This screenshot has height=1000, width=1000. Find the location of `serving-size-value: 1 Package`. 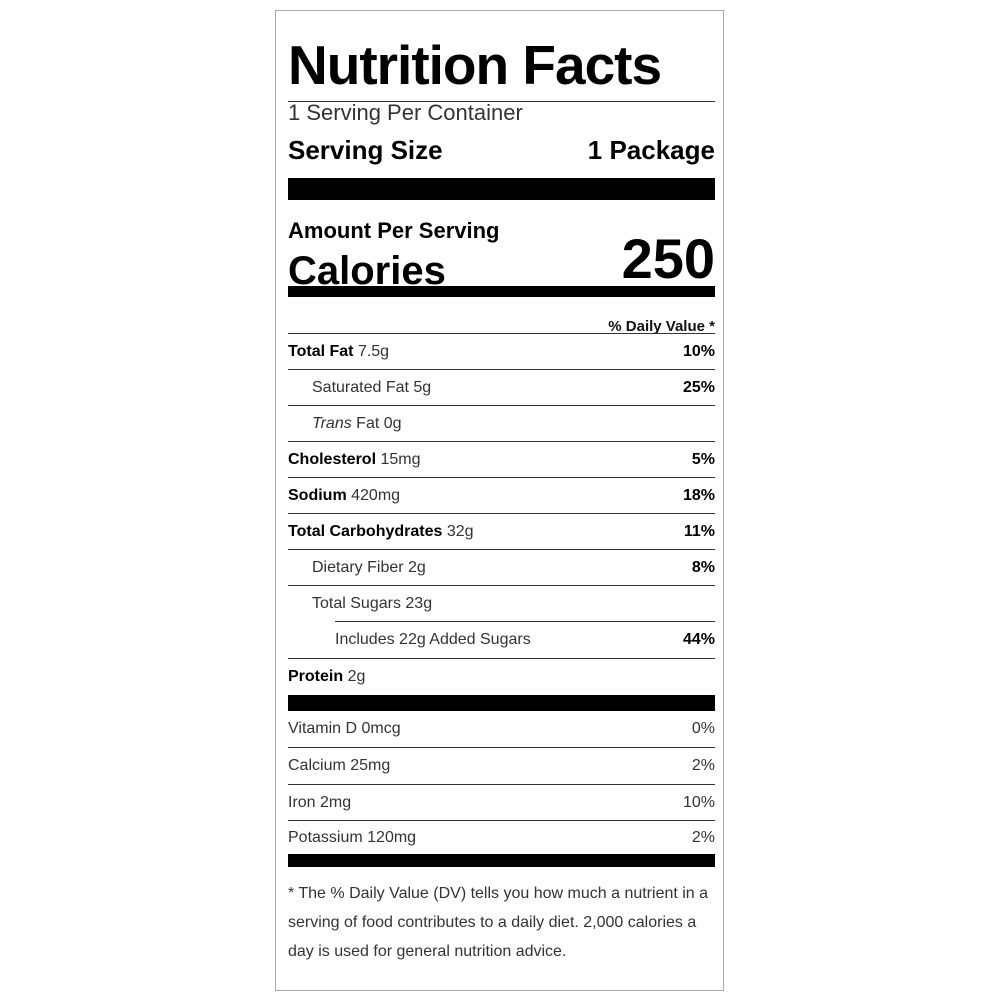

serving-size-value: 1 Package is located at coordinates (651, 150).